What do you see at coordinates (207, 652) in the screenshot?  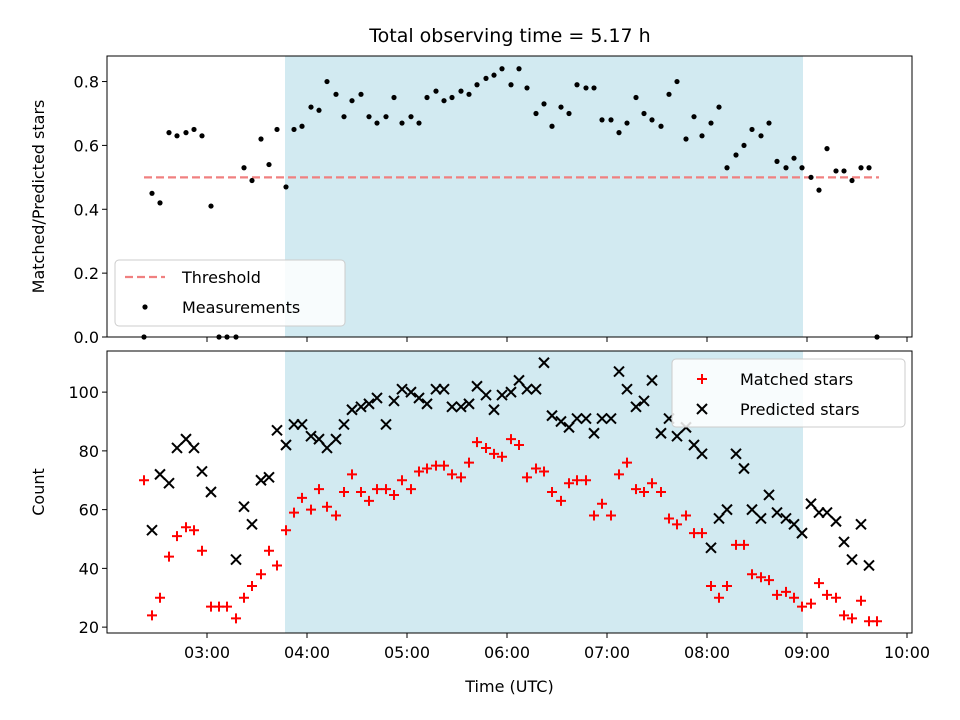 I see `x-tick-label: 03:00` at bounding box center [207, 652].